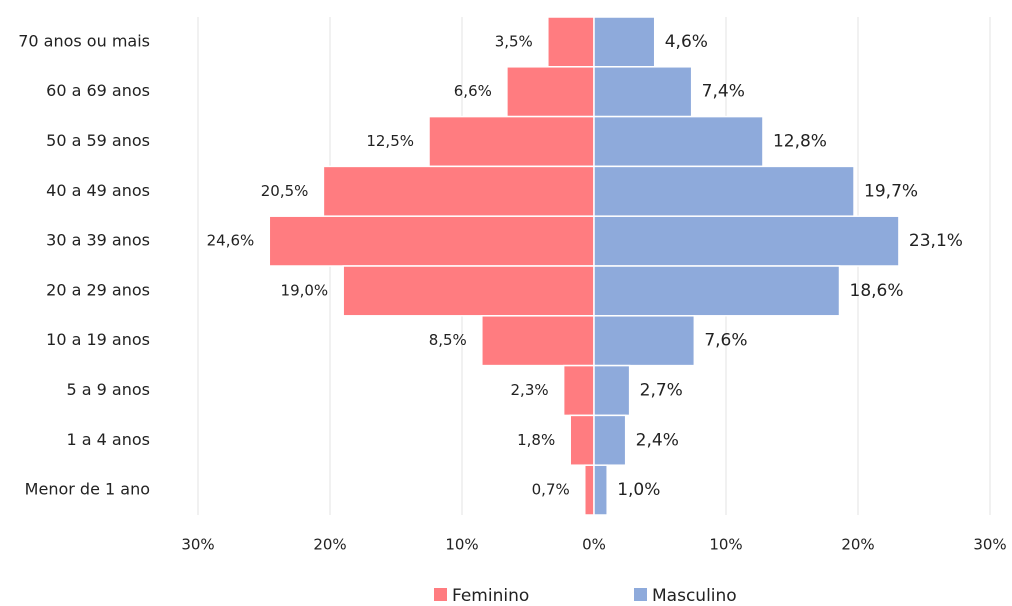  I want to click on y-tick-label: 5 a 9 anos, so click(109, 389).